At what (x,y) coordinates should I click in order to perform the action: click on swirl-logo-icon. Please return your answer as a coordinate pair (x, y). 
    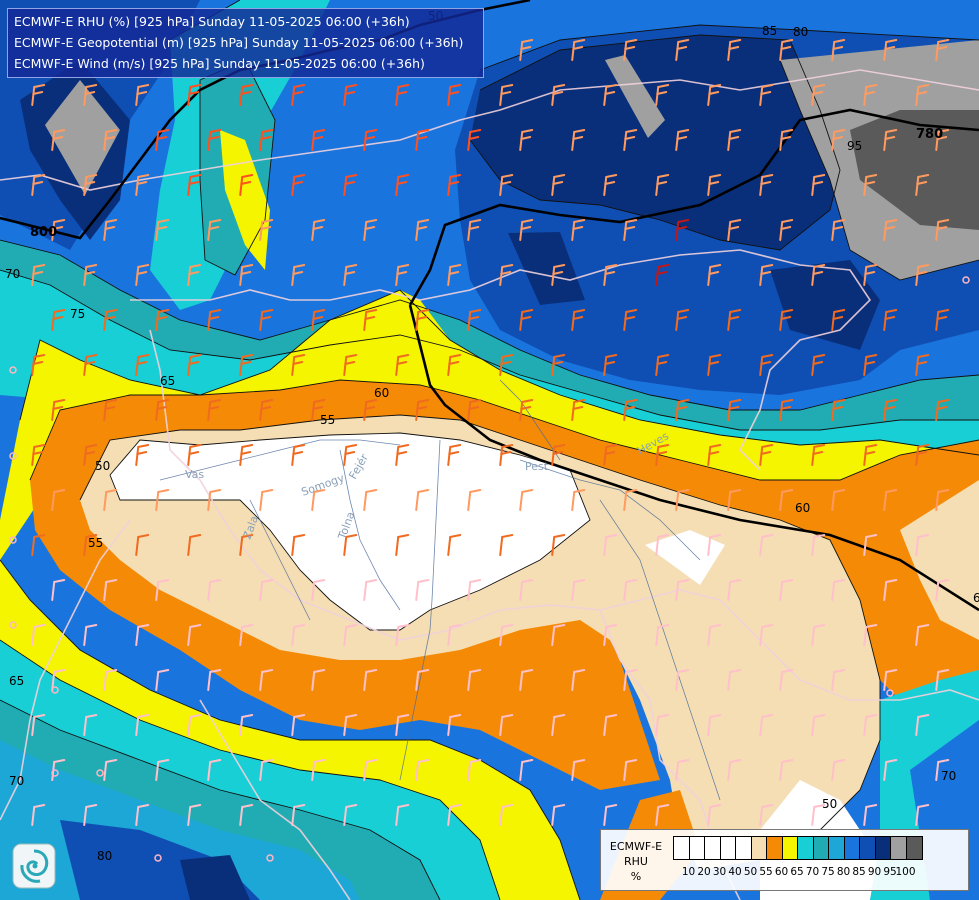
    Looking at the image, I should click on (34, 866).